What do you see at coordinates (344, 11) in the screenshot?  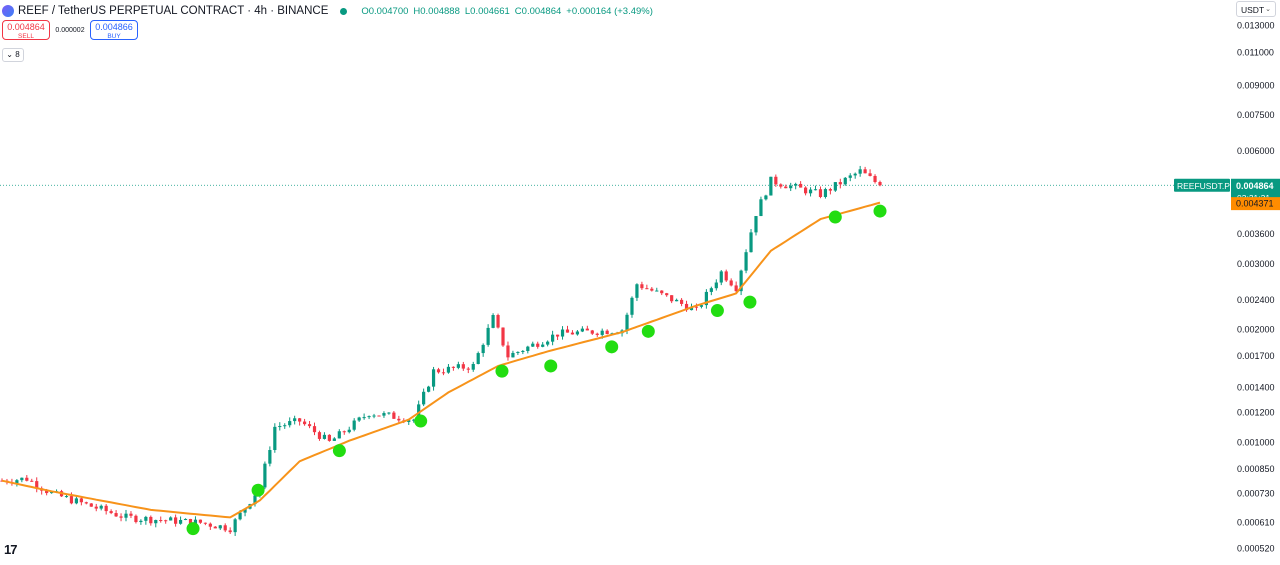 I see `market-status-icon` at bounding box center [344, 11].